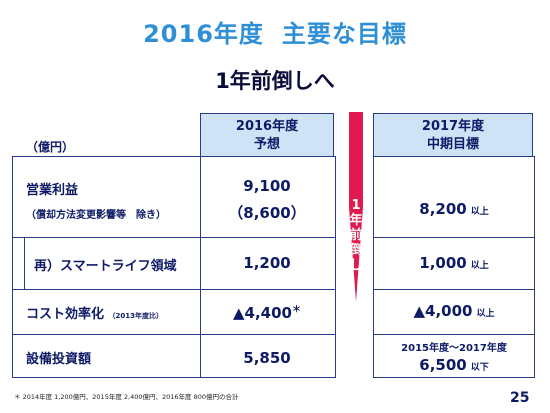  Describe the element at coordinates (443, 209) in the screenshot. I see `target-operating-profit-value: 8,200` at that location.